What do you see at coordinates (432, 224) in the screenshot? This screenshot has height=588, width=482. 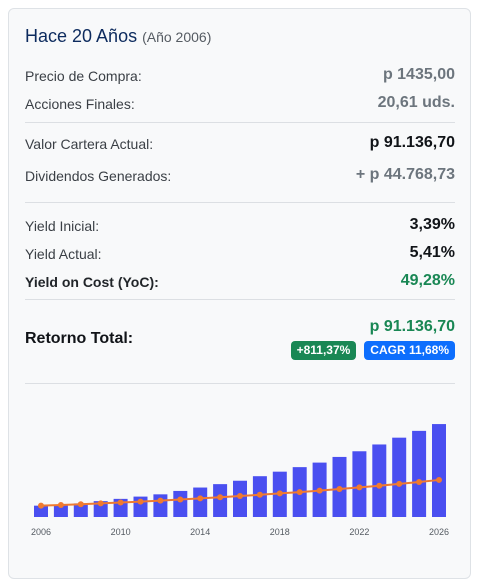 I see `initial-yield-value: 3,39%` at bounding box center [432, 224].